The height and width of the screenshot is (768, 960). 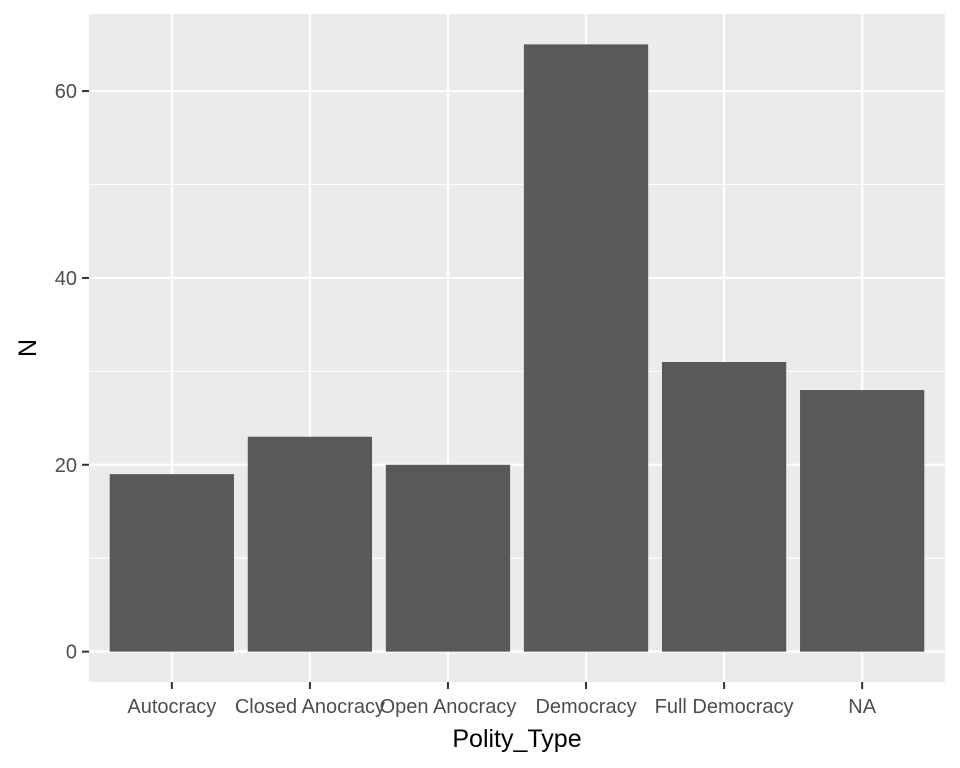 What do you see at coordinates (66, 279) in the screenshot?
I see `y-tick-label: 40` at bounding box center [66, 279].